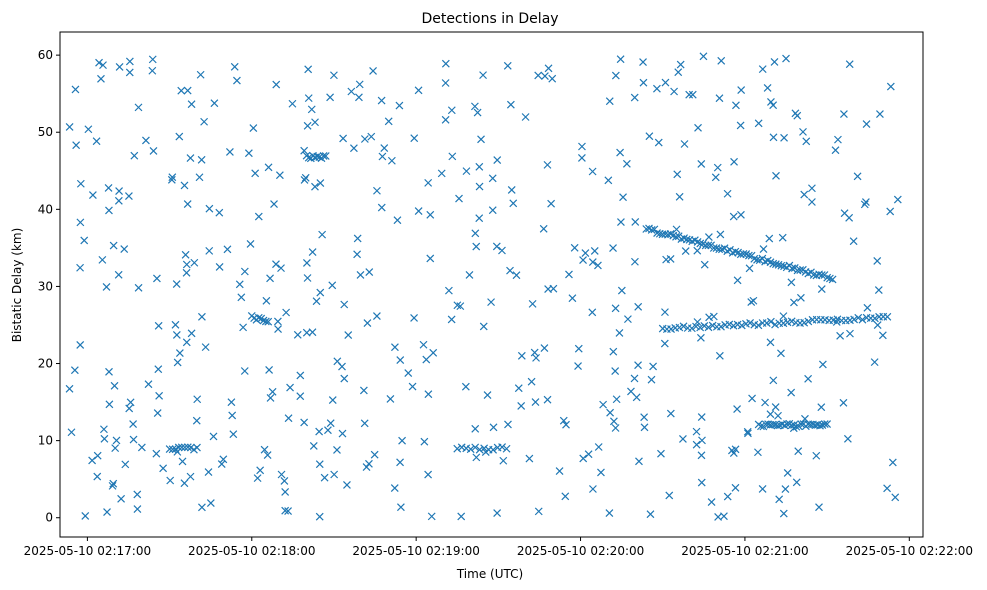 Image resolution: width=987 pixels, height=590 pixels. I want to click on y-ticks: 0 10 20 30 40 50 60, so click(49, 286).